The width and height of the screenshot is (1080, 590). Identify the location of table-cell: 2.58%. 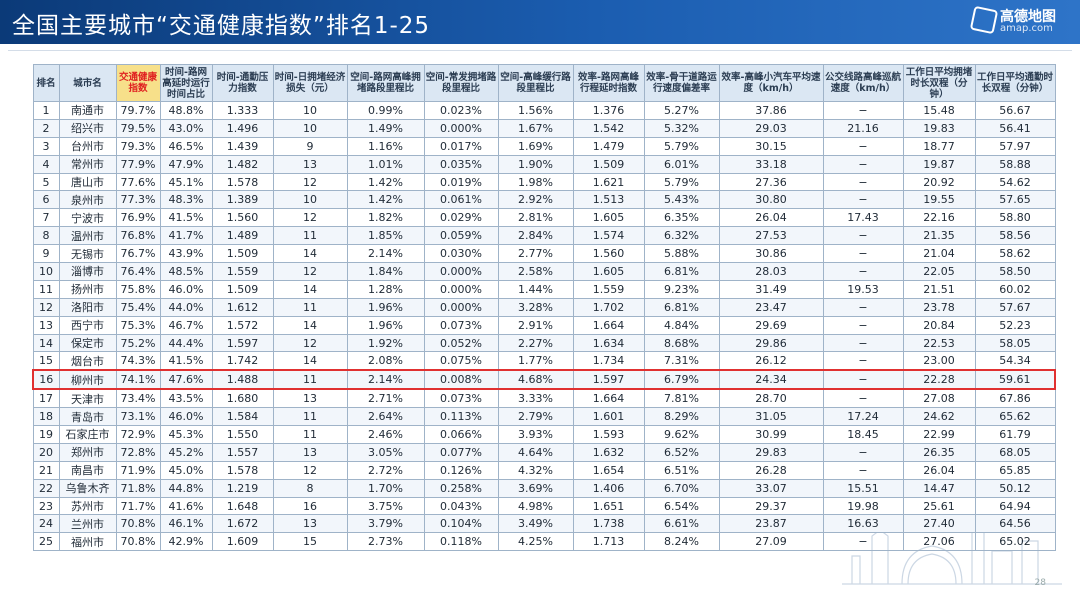
(535, 271).